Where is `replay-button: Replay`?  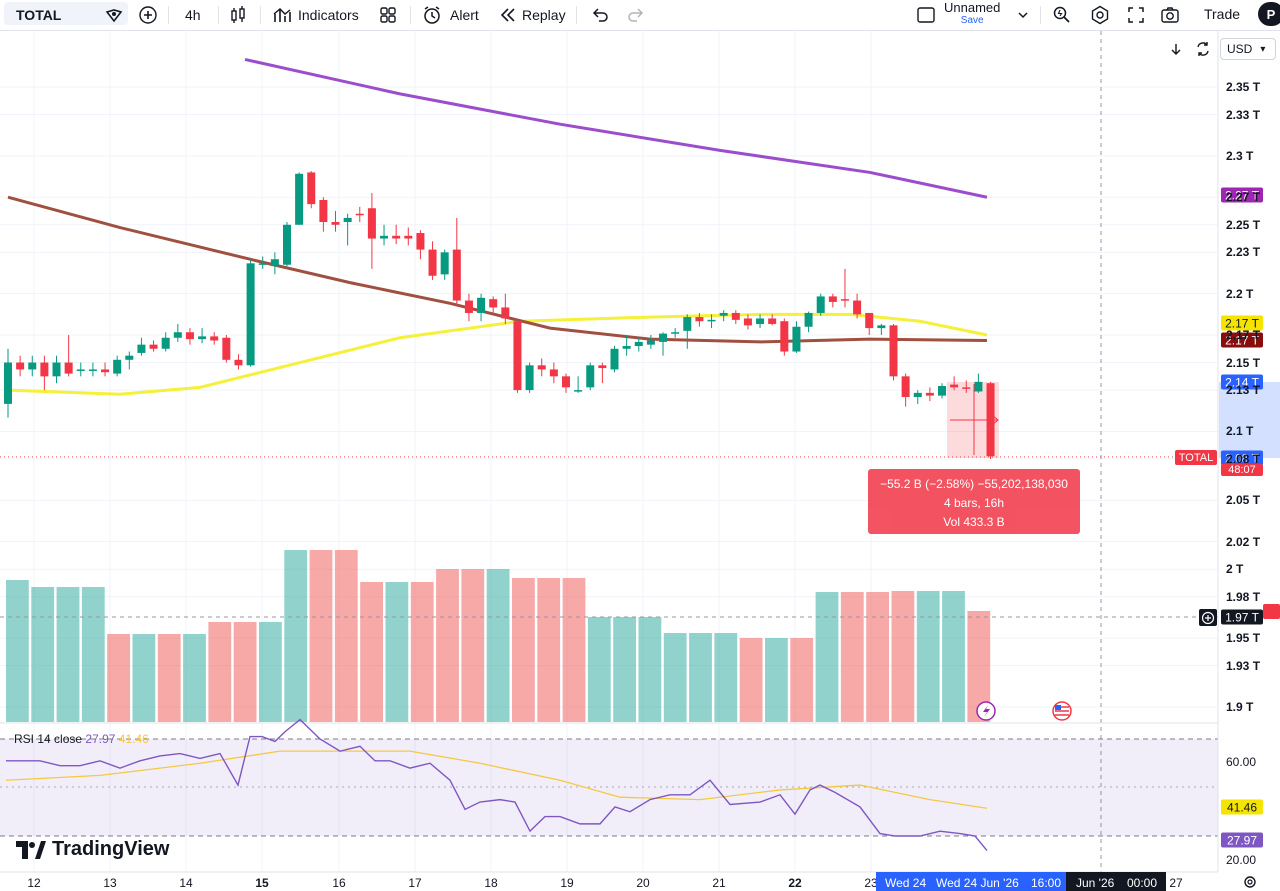 replay-button: Replay is located at coordinates (532, 15).